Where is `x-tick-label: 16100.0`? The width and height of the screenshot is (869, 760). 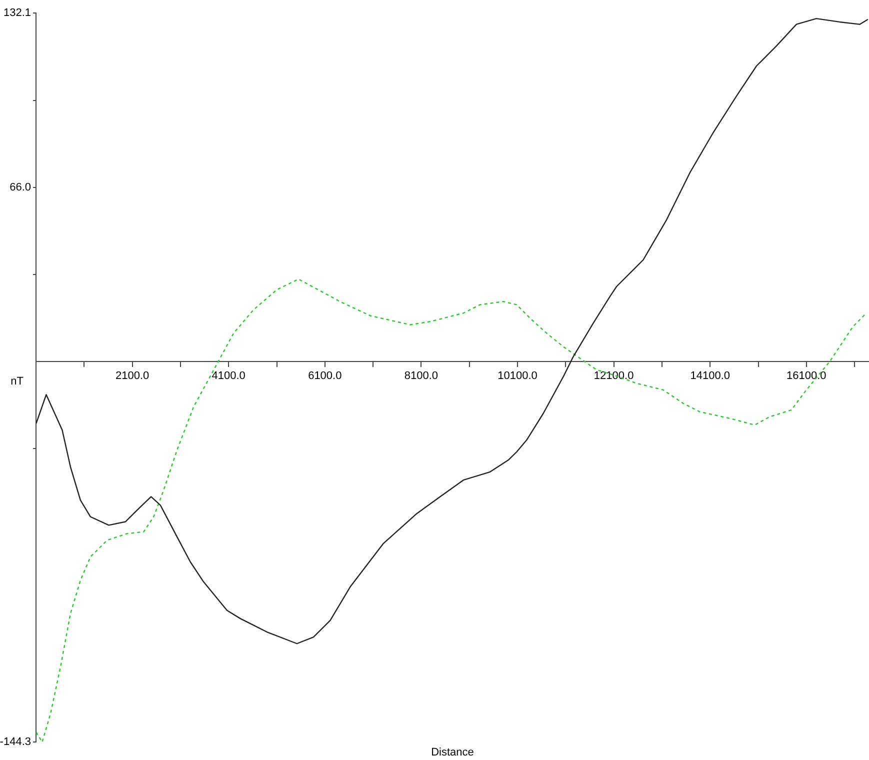 x-tick-label: 16100.0 is located at coordinates (806, 376).